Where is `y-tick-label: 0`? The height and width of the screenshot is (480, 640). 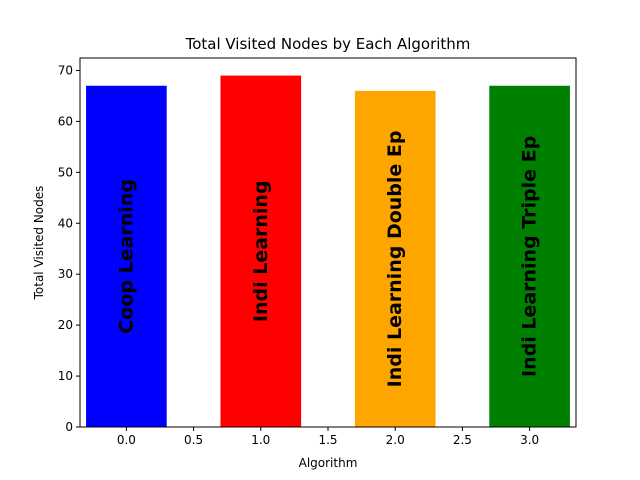 y-tick-label: 0 is located at coordinates (69, 427).